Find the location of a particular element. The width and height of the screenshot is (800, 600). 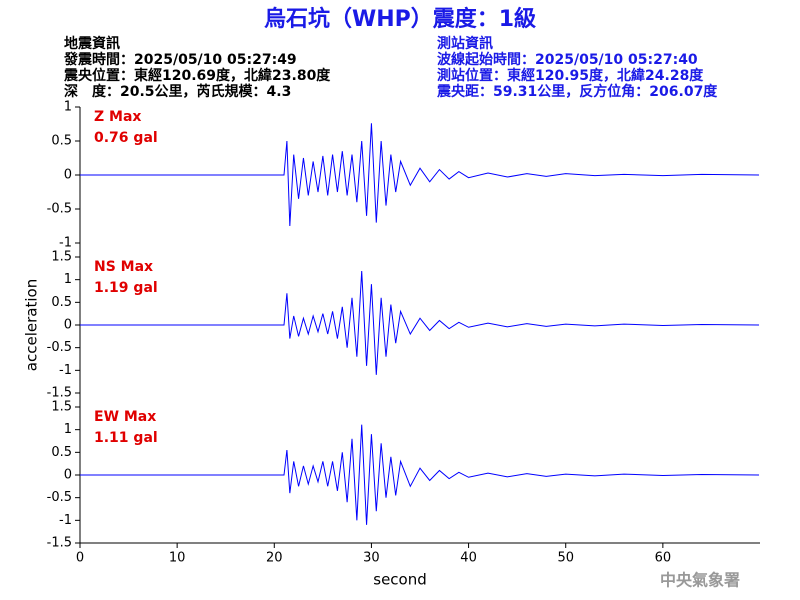

panel-annotation: NS Max is located at coordinates (123, 267).